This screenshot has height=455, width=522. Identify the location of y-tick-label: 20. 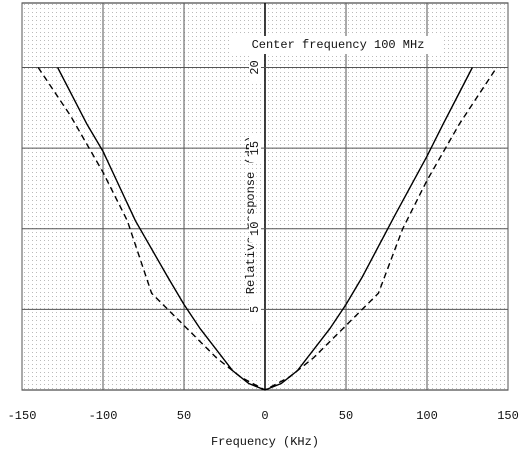
(255, 67).